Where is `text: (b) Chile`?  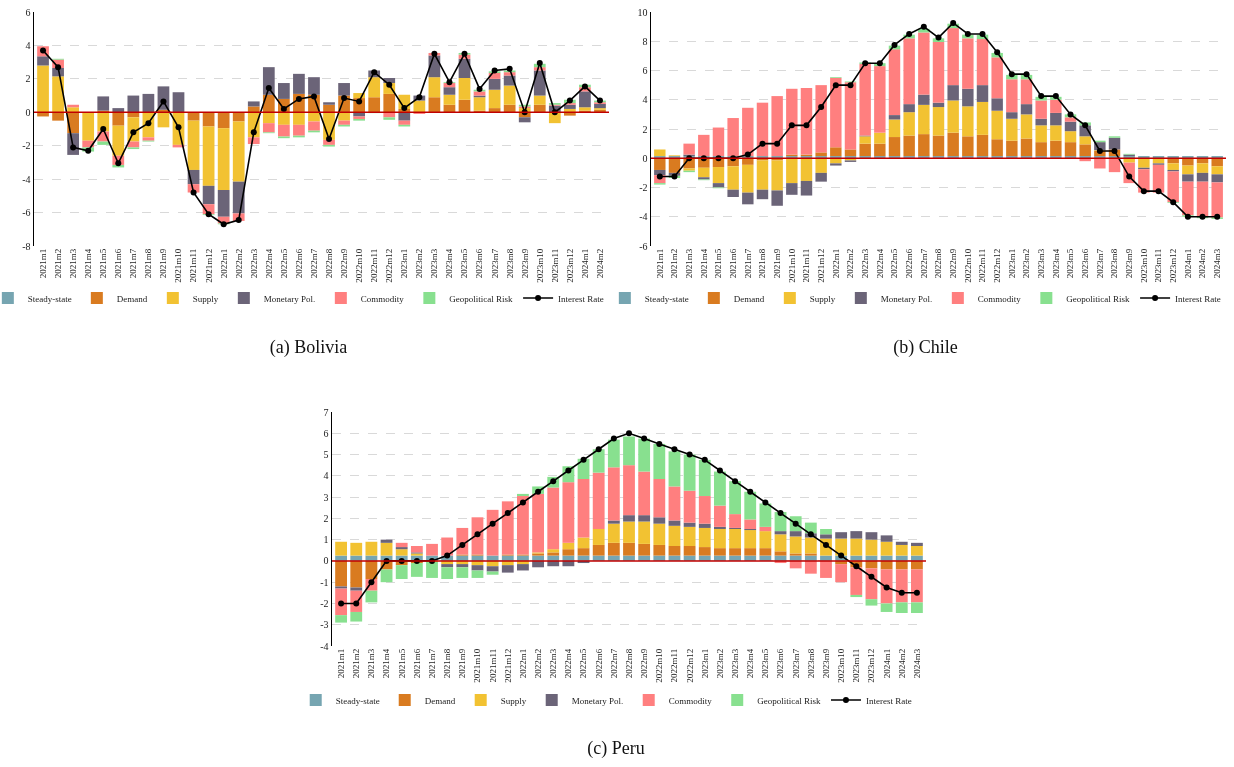
text: (b) Chile is located at coordinates (925, 348).